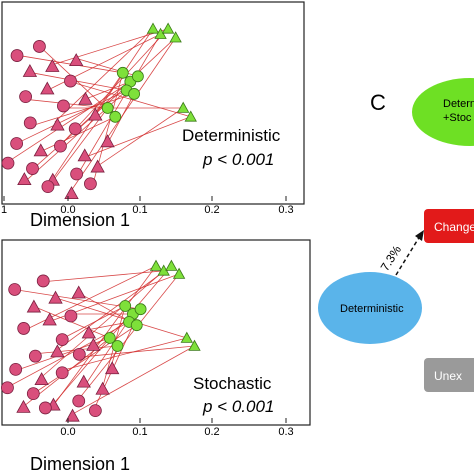 This screenshot has height=474, width=474. Describe the element at coordinates (177, 428) in the screenshot. I see `bottom-x-ticks: 0.0 0.1 0.2 0.3` at that location.